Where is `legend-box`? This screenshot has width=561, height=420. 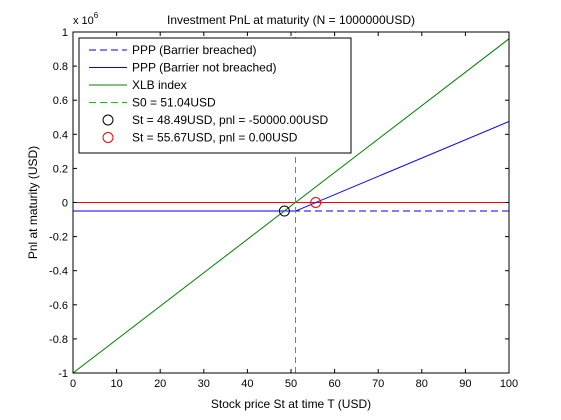
legend-box is located at coordinates (215, 95).